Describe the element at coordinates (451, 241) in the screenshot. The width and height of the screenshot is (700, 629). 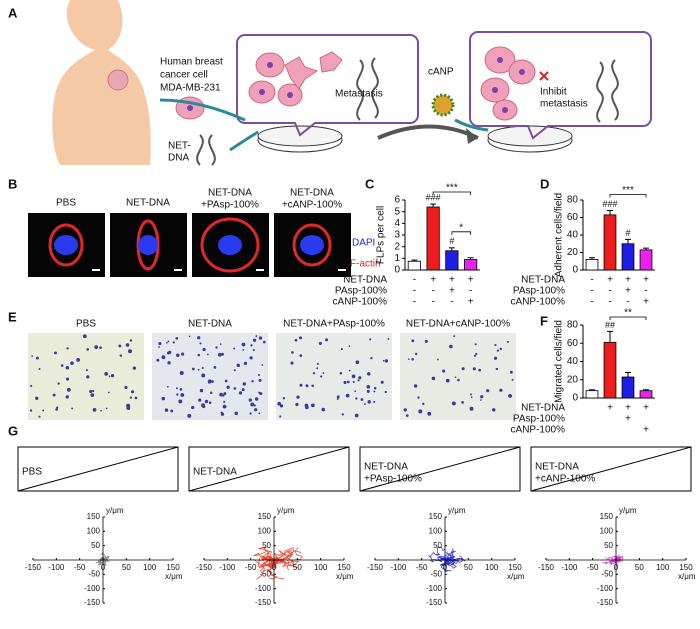
I see `significance-mark: #` at that location.